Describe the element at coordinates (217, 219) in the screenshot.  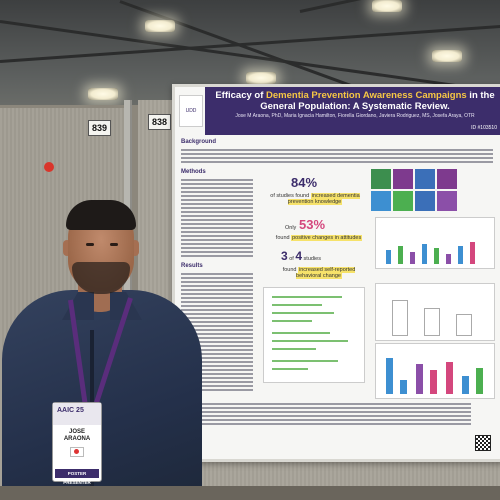
I see `methods-text` at that location.